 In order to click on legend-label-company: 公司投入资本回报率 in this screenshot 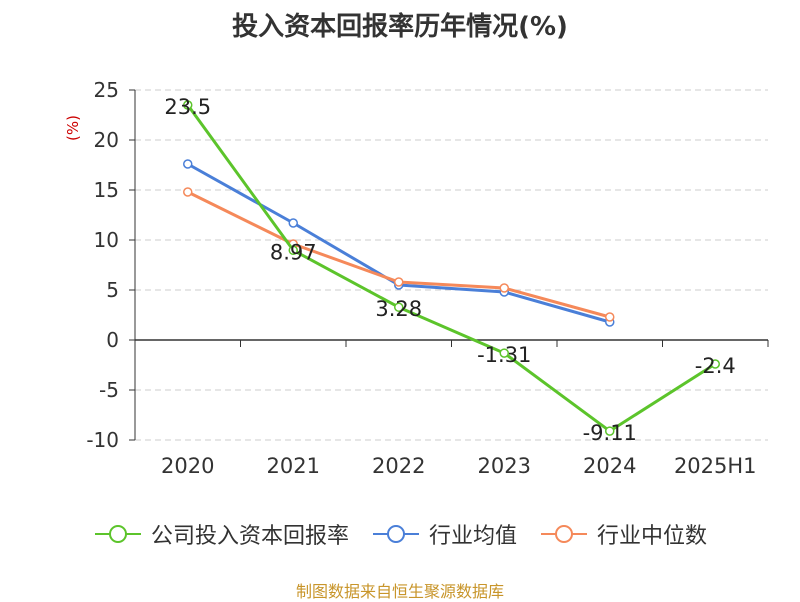, I will do `click(249, 536)`.